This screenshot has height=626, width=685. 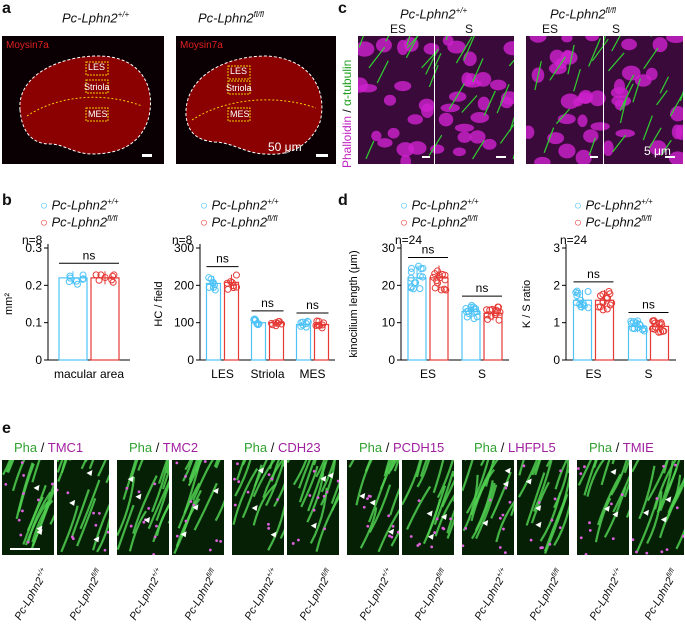 I want to click on region-striola-wt: Striola, so click(x=97, y=87).